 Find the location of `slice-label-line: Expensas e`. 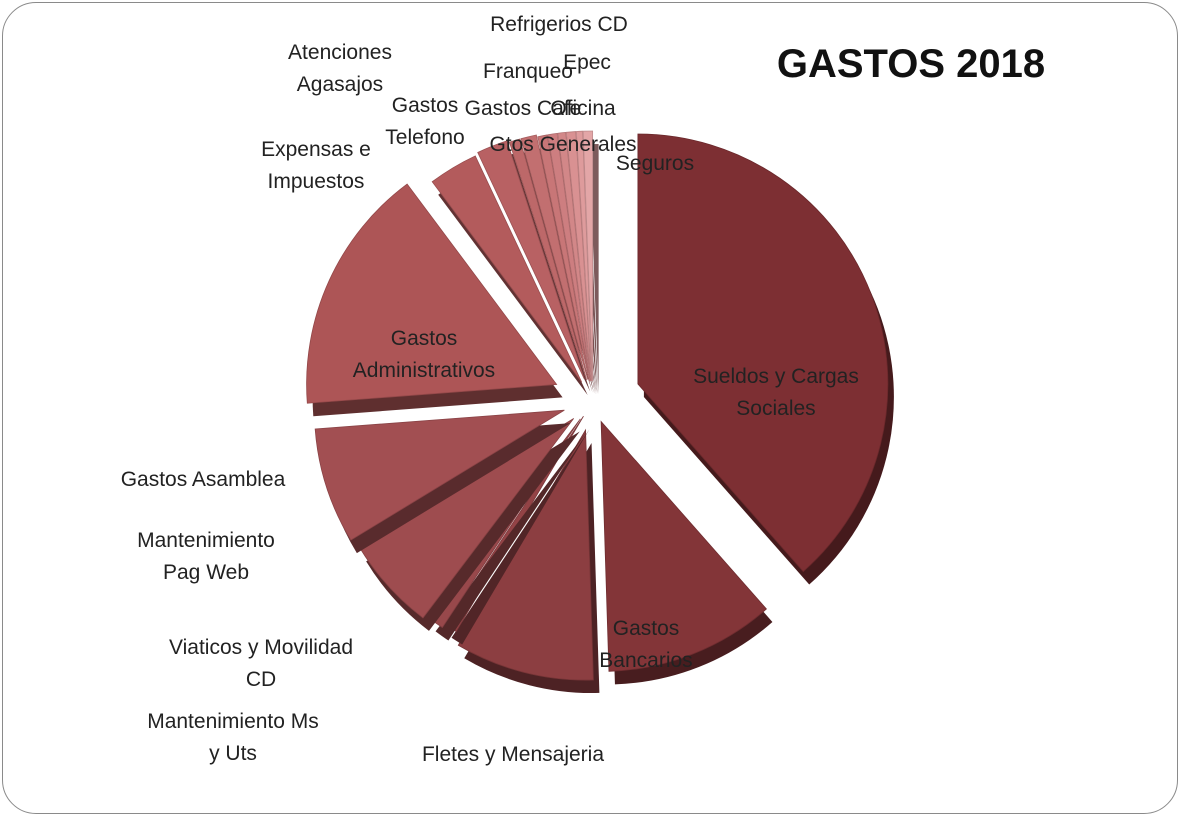

slice-label-line: Expensas e is located at coordinates (316, 149).